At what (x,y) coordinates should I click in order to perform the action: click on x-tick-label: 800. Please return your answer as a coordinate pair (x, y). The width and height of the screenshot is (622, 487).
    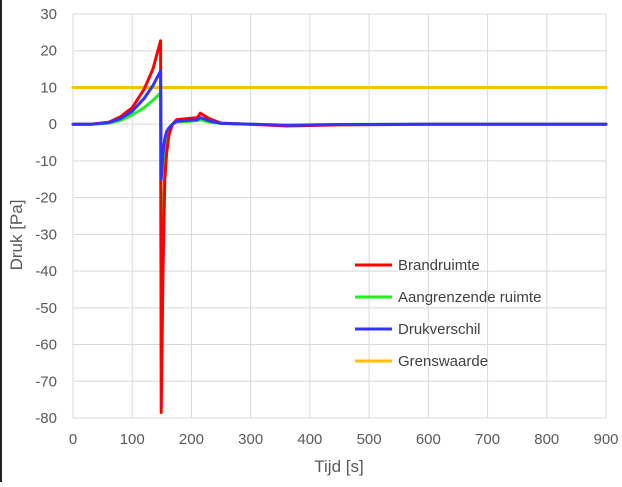
    Looking at the image, I should click on (546, 439).